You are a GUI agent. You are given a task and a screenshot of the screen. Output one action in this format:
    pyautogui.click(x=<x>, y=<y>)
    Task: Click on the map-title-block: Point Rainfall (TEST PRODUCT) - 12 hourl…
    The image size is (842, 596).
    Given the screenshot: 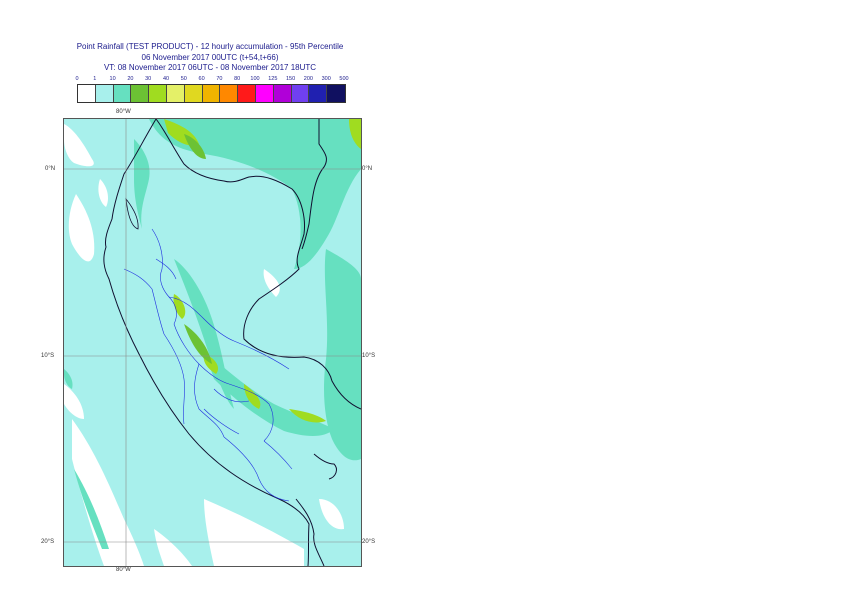 What is the action you would take?
    pyautogui.click(x=210, y=58)
    